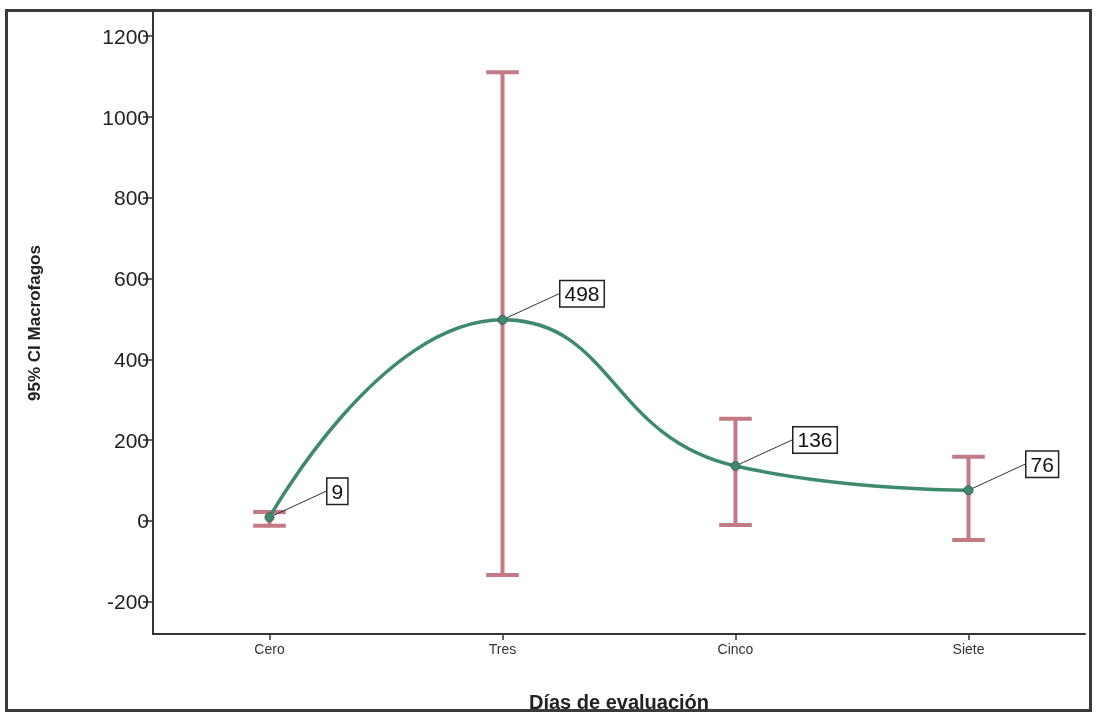 This screenshot has height=720, width=1096. I want to click on y-tick-label: 1000, so click(125, 117).